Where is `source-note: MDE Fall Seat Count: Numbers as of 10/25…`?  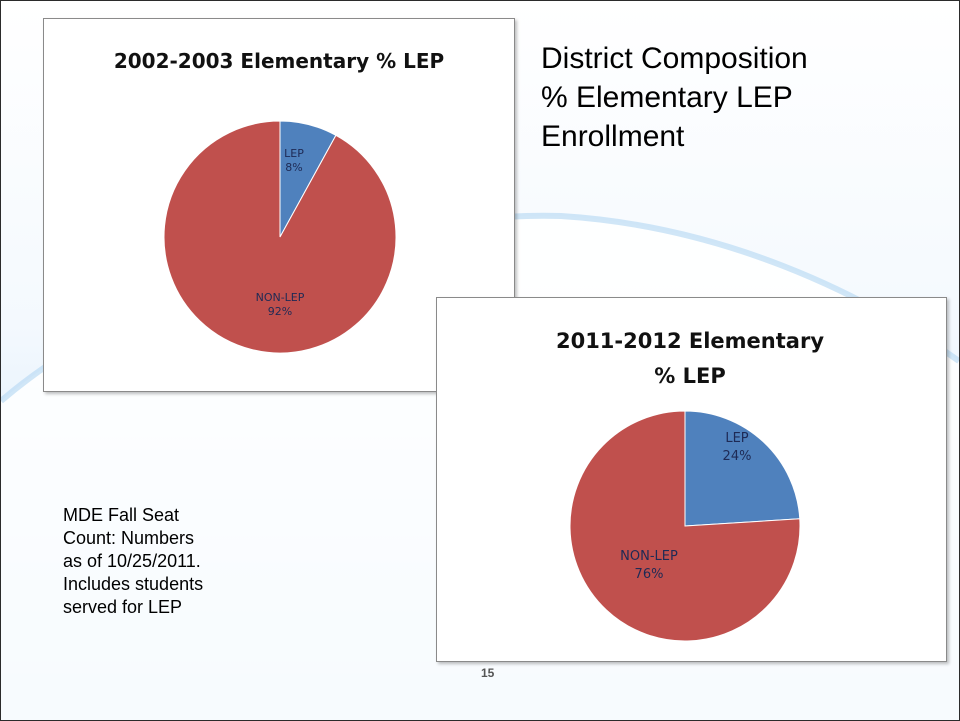 source-note: MDE Fall Seat Count: Numbers as of 10/25… is located at coordinates (173, 561).